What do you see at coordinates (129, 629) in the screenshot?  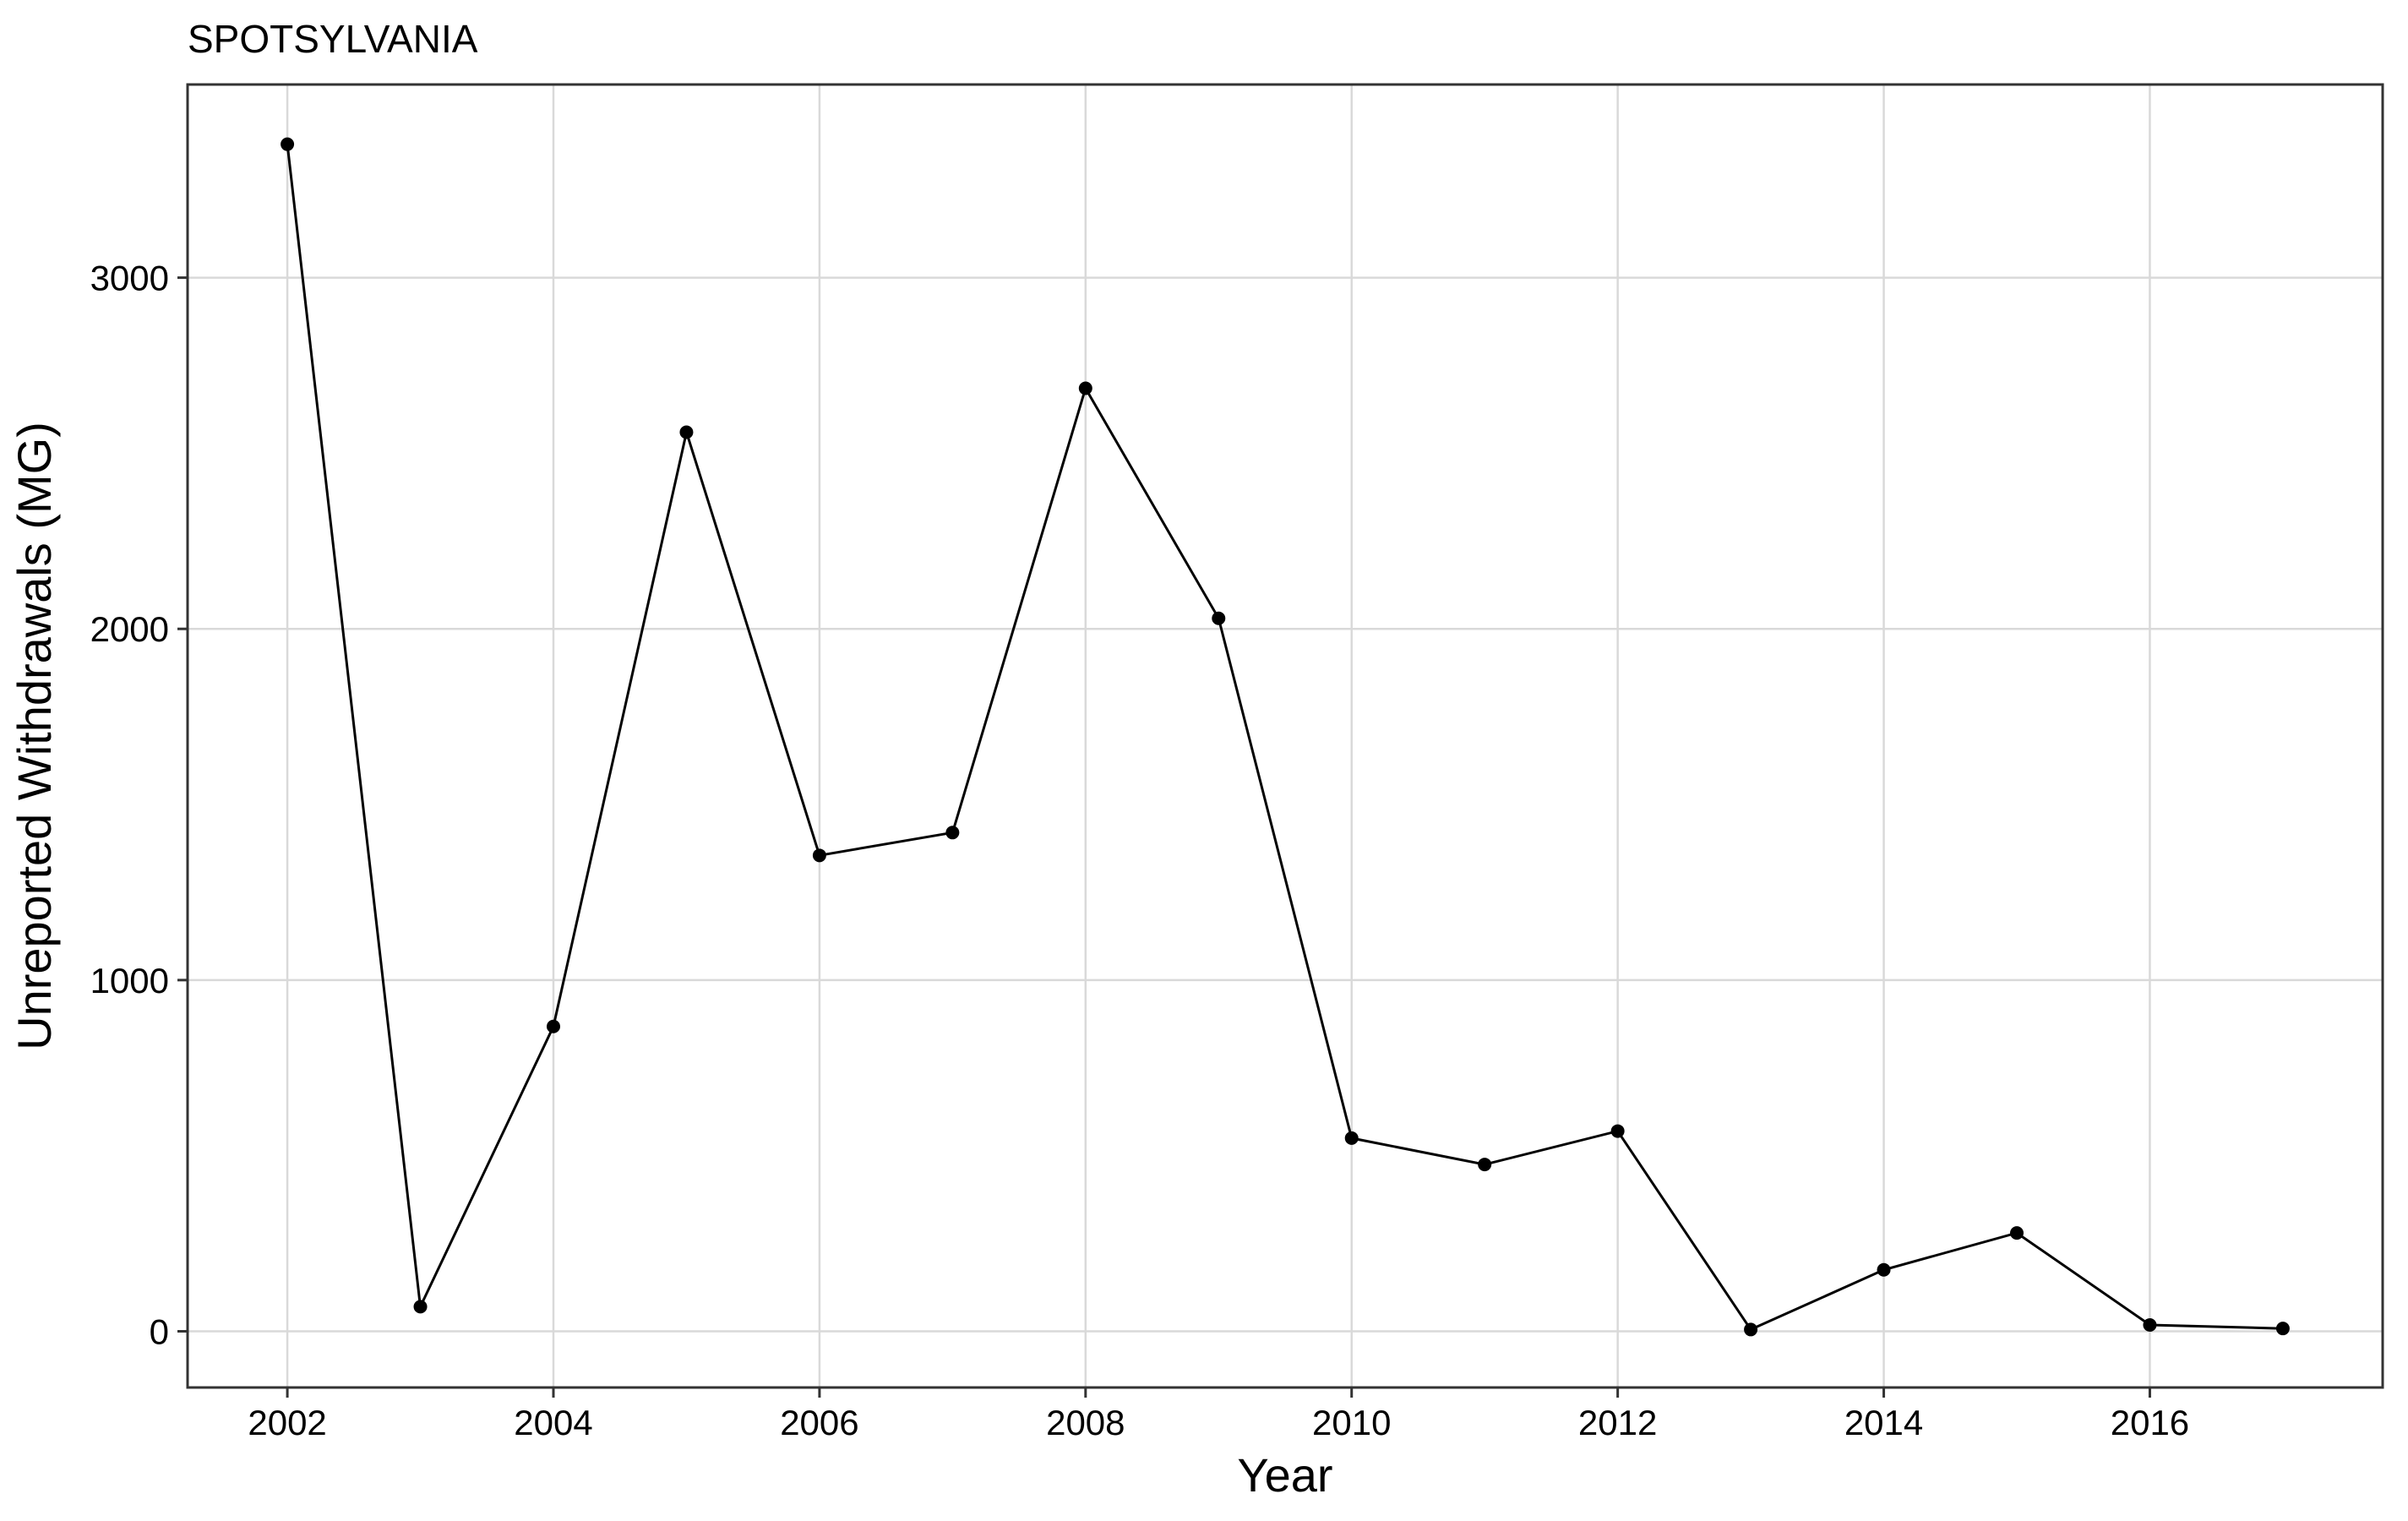 I see `y-tick-label: 2000` at bounding box center [129, 629].